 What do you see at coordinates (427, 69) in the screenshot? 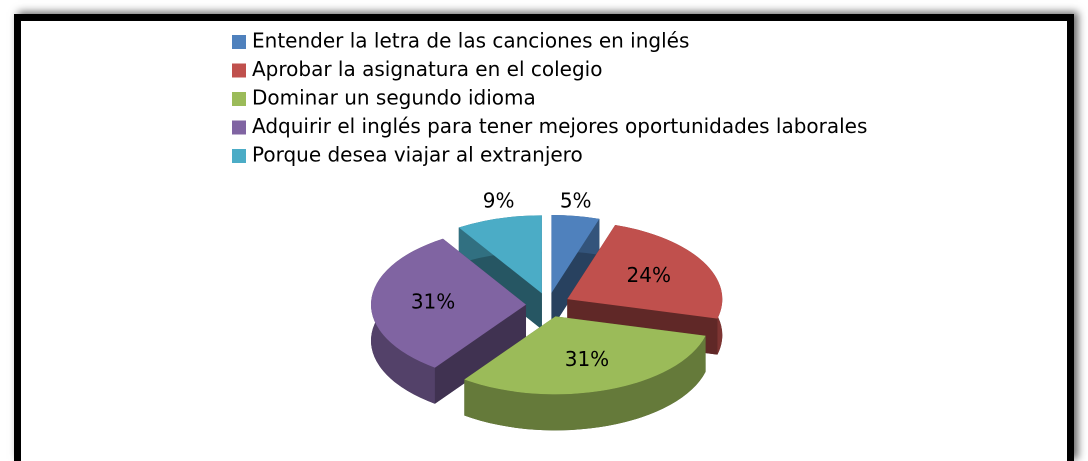
I see `legend-label: Aprobar la asignatura en el colegio` at bounding box center [427, 69].